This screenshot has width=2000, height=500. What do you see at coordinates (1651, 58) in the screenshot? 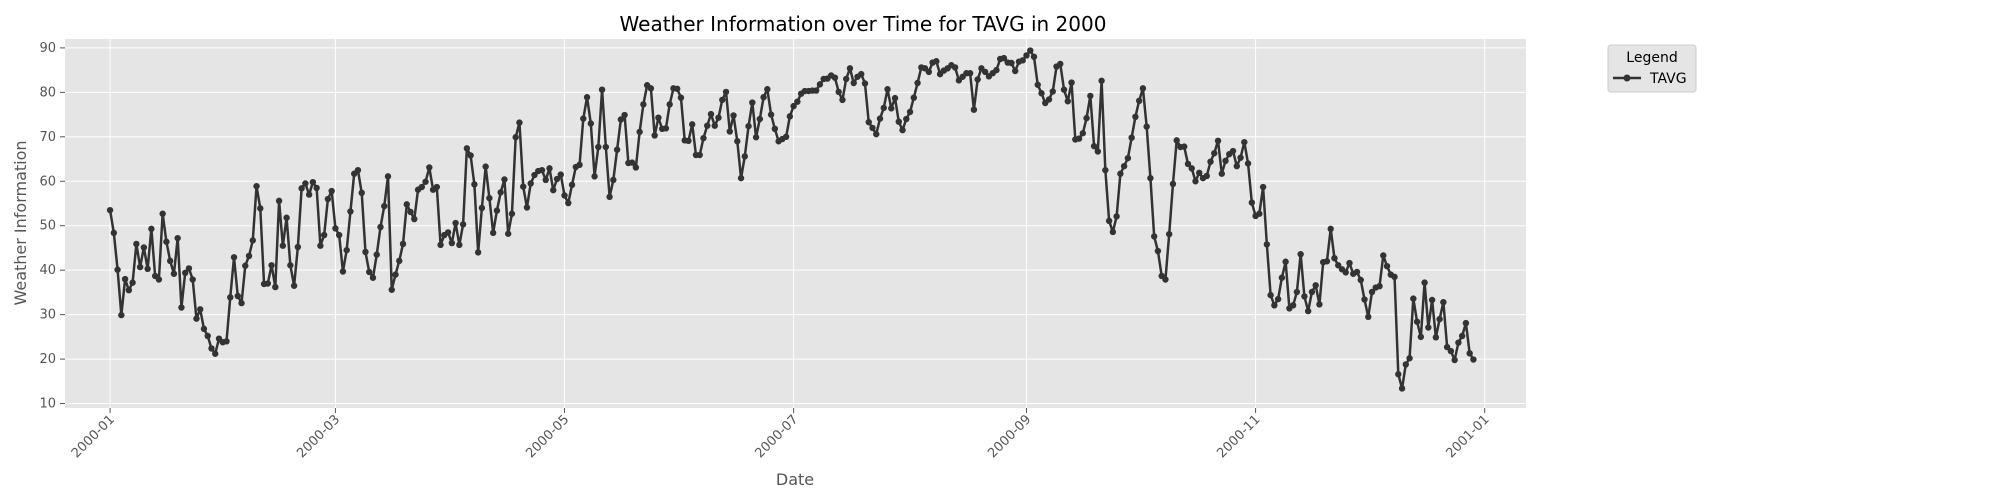
I see `legend-title: Legend` at bounding box center [1651, 58].